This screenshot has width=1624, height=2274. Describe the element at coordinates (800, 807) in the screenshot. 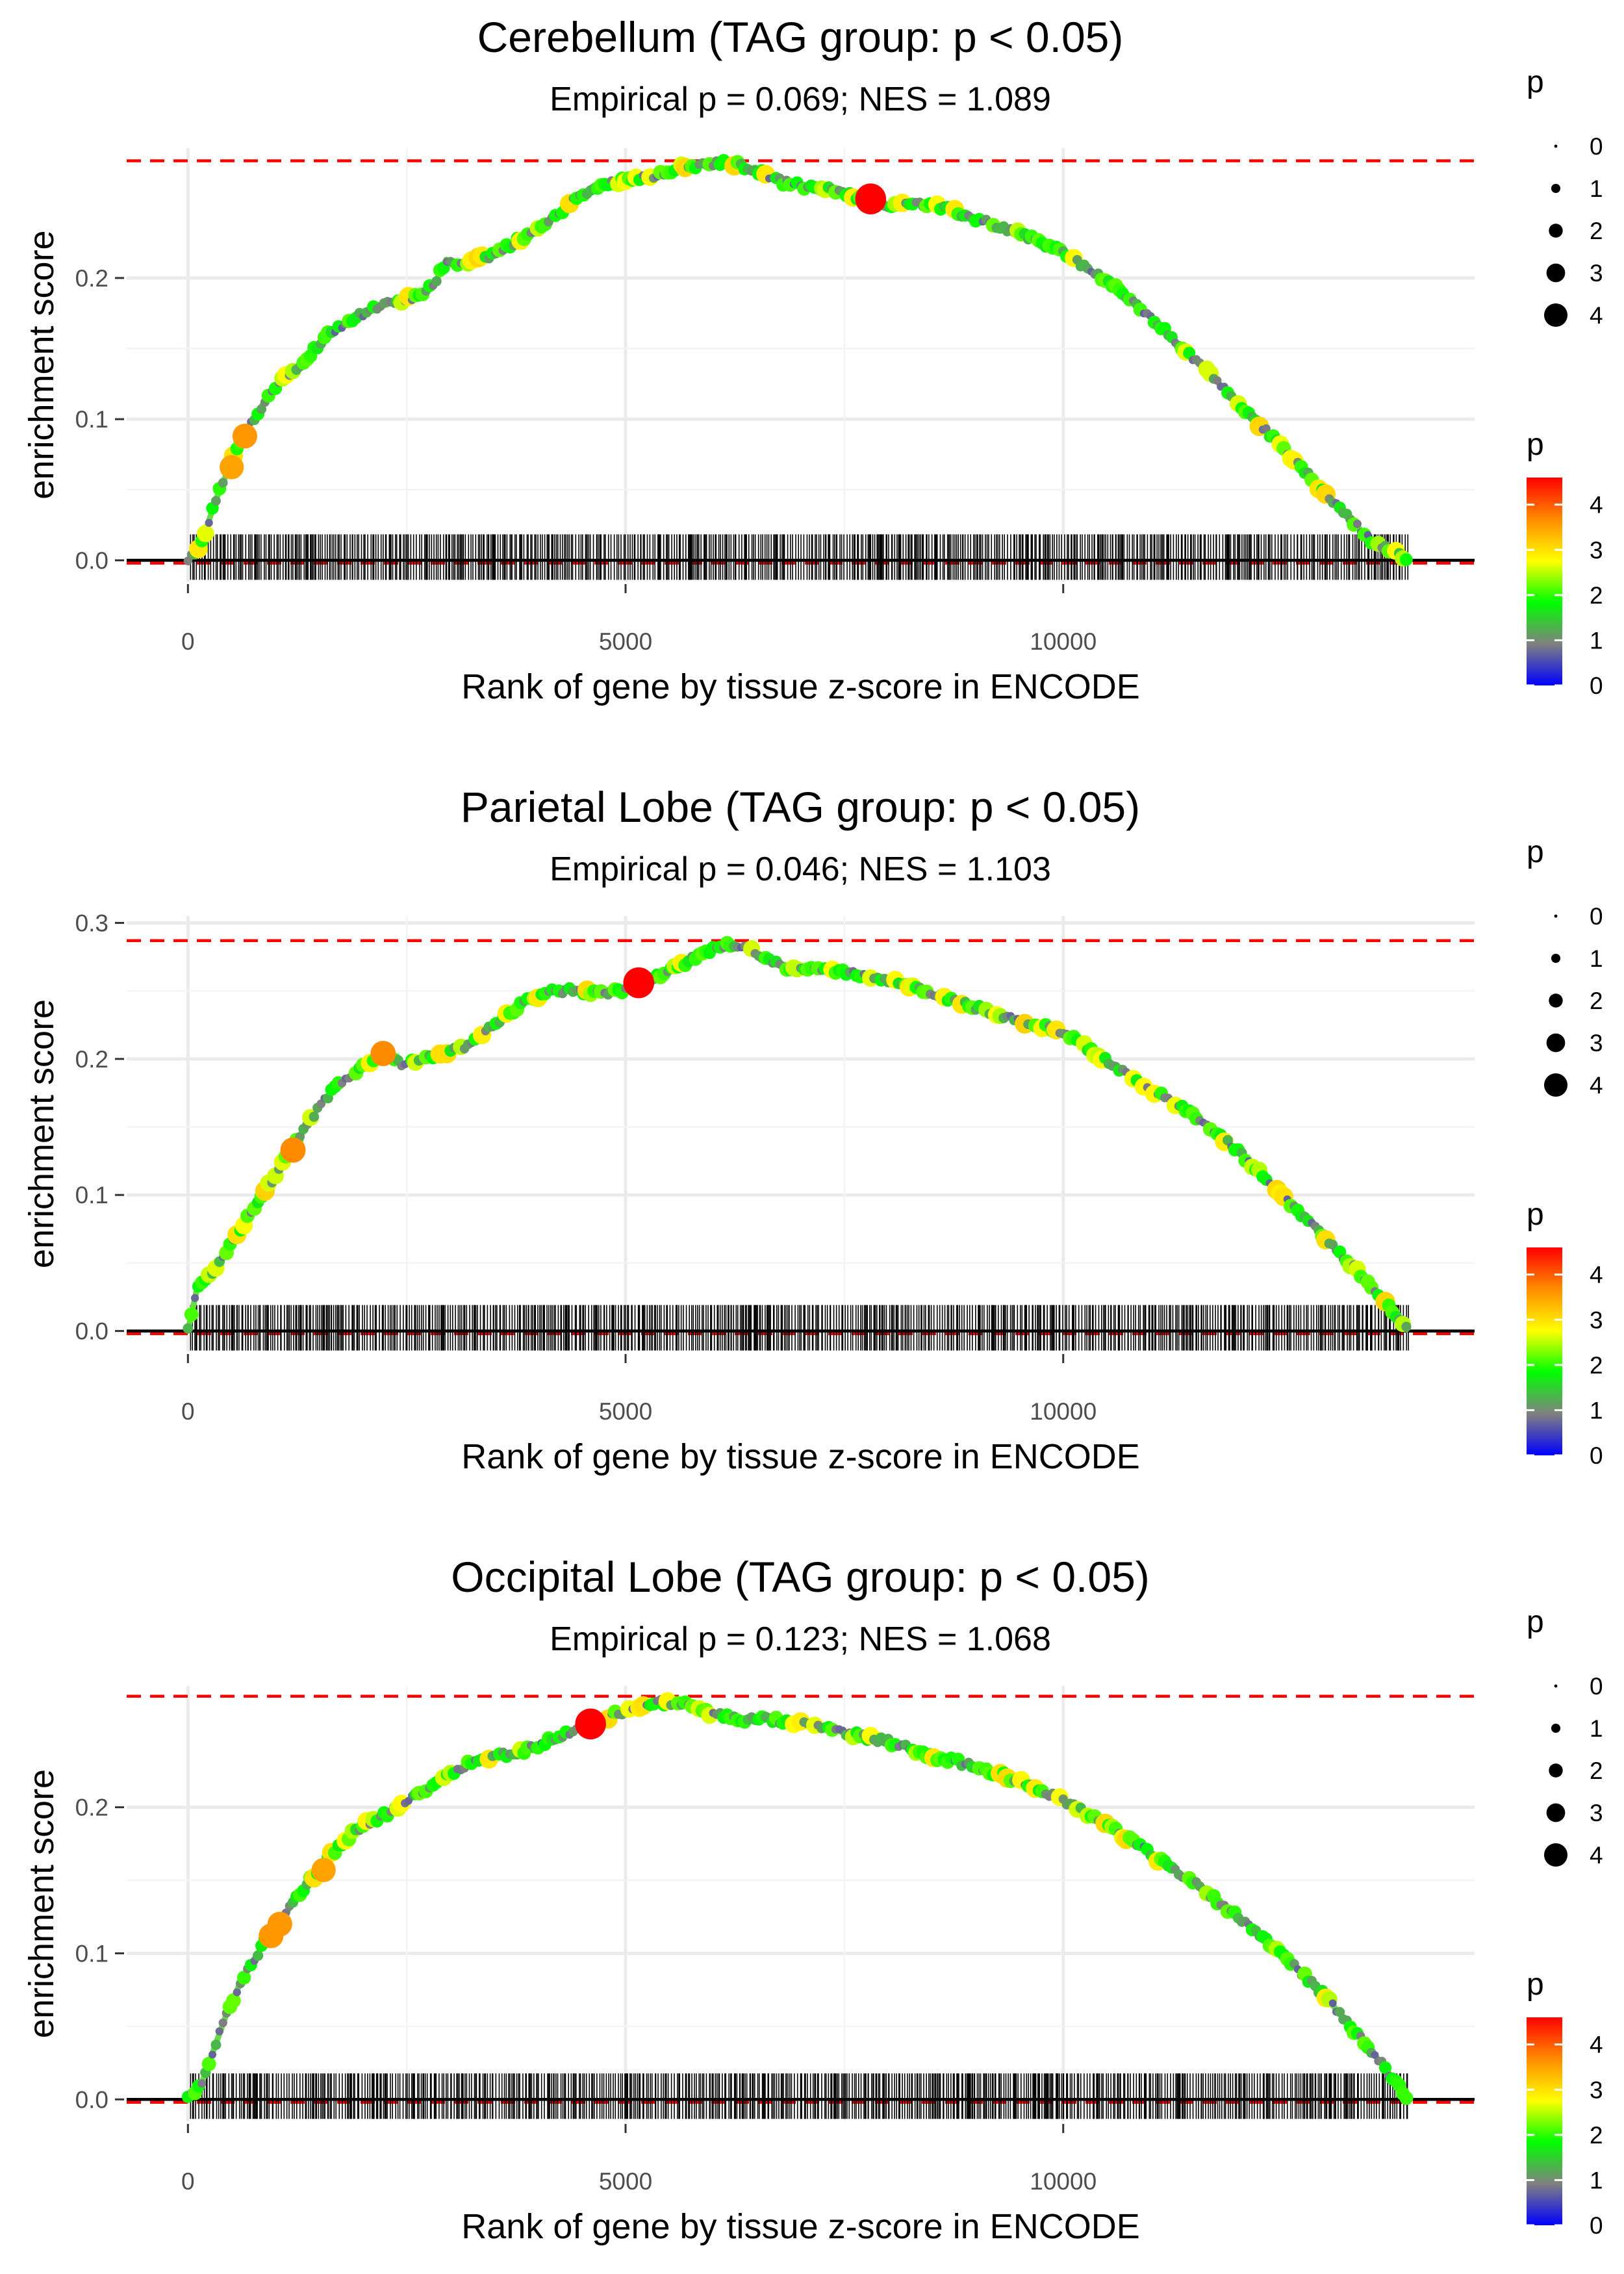

I see `panel-title: Parietal Lobe (TAG group: p < 0.05)` at that location.